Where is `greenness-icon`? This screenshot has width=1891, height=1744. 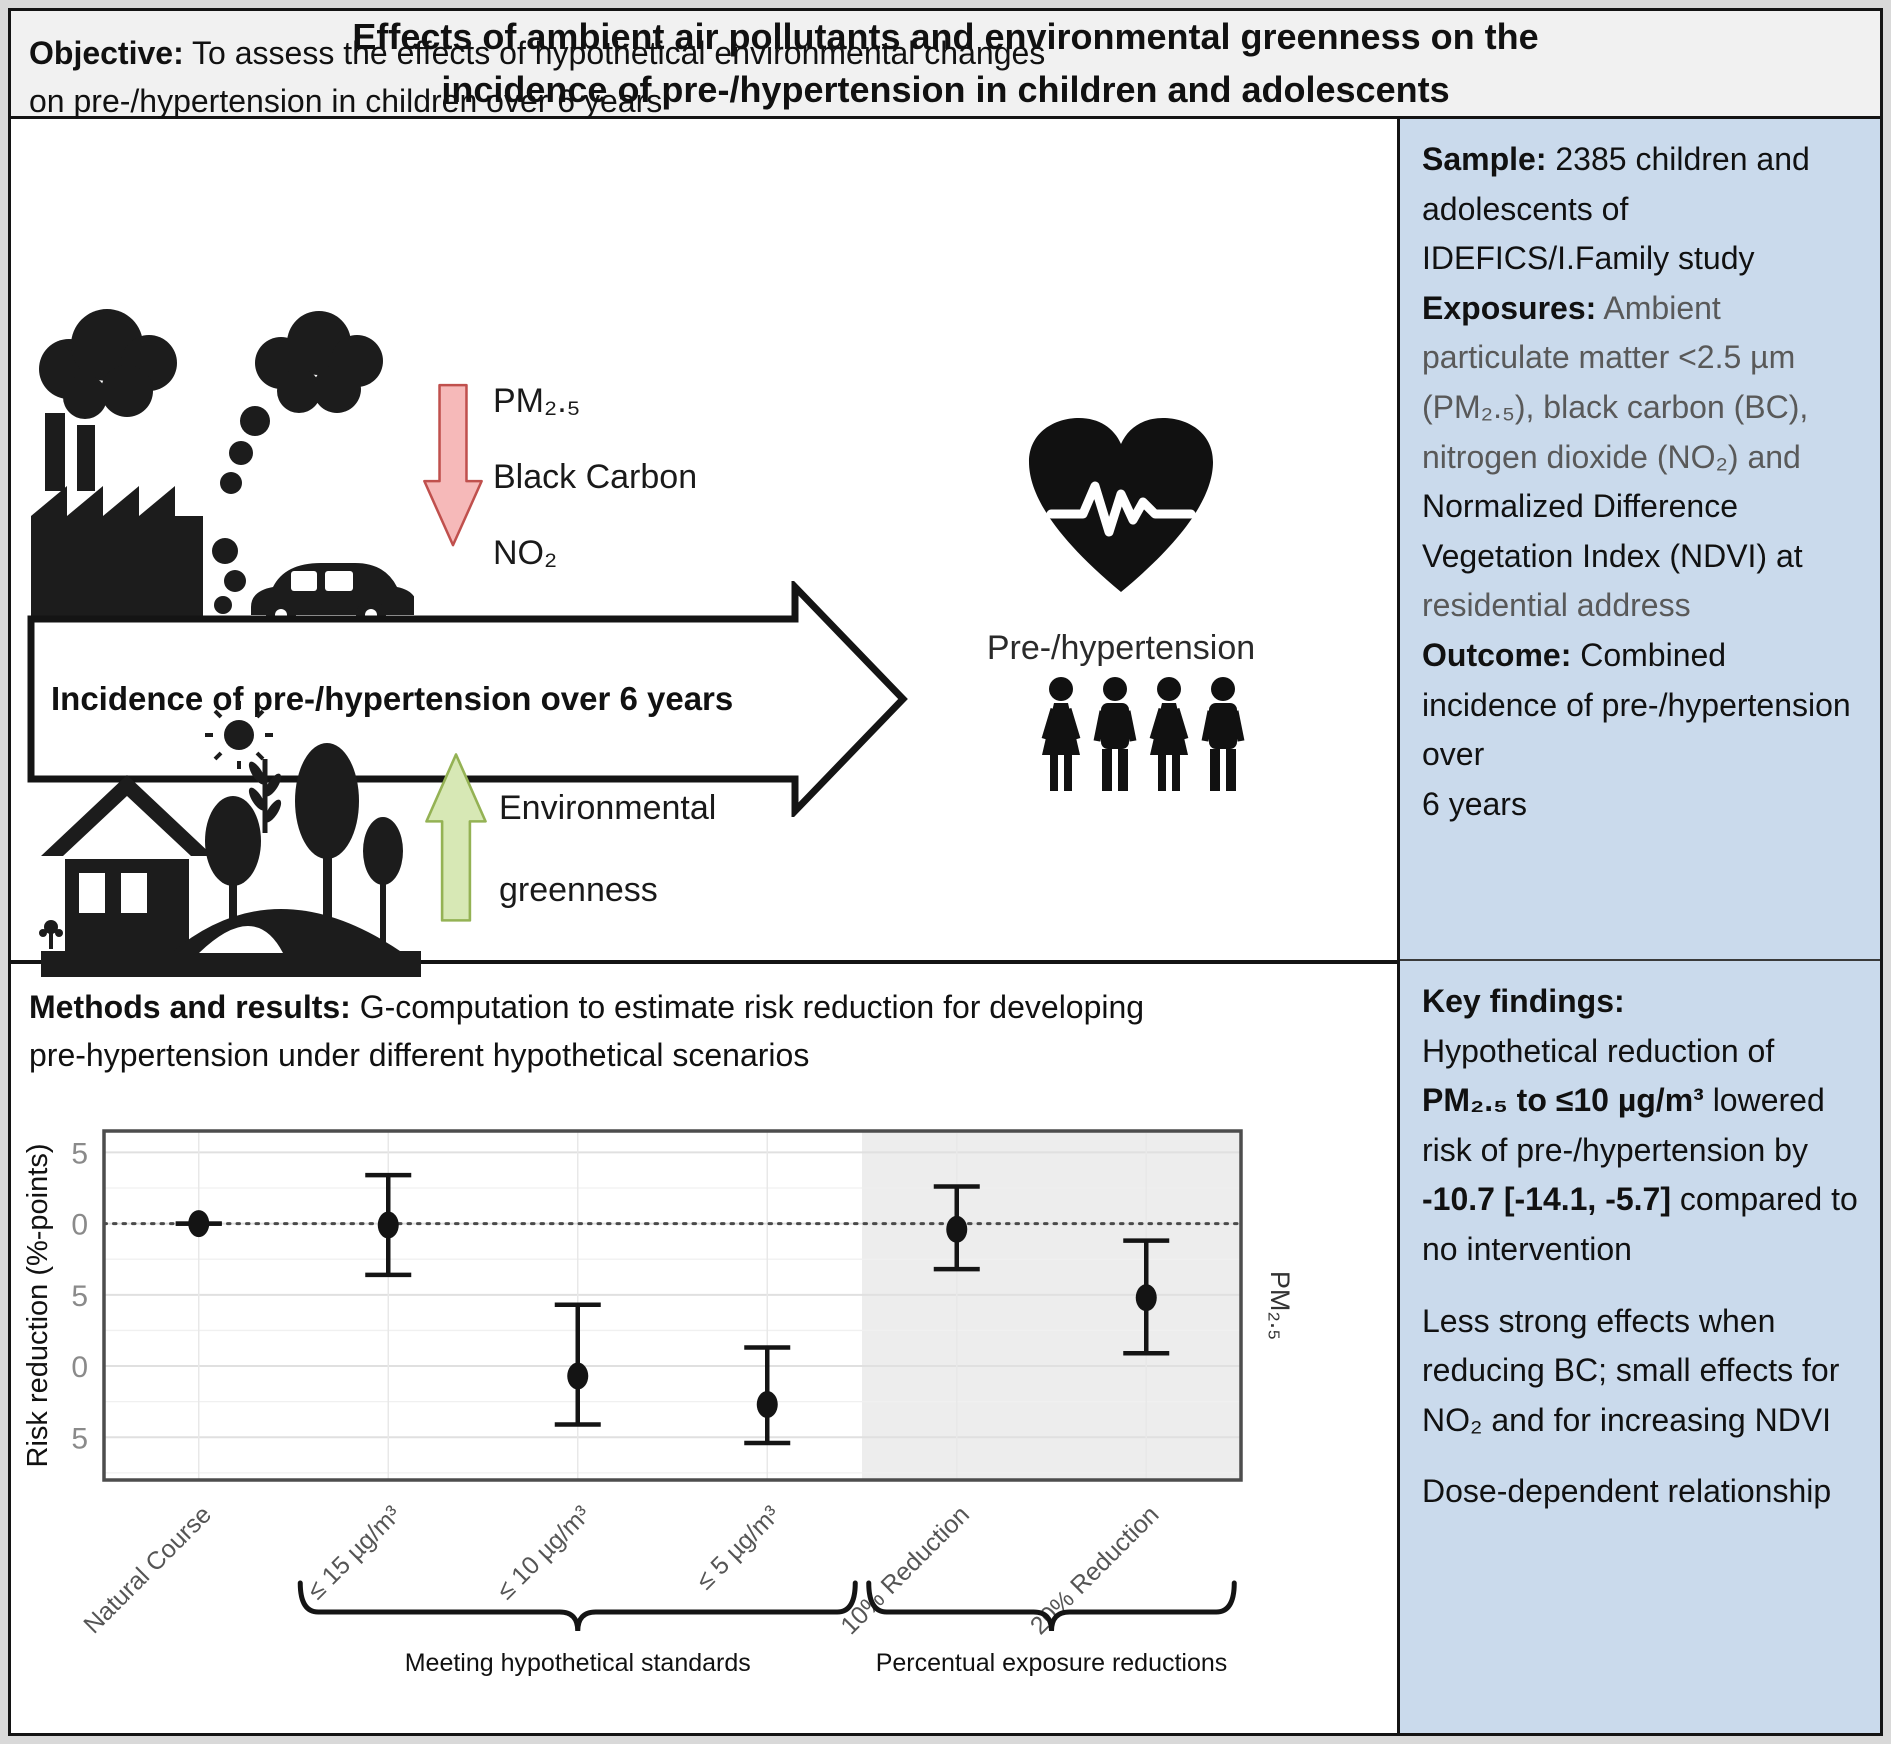 greenness-icon is located at coordinates (230, 839).